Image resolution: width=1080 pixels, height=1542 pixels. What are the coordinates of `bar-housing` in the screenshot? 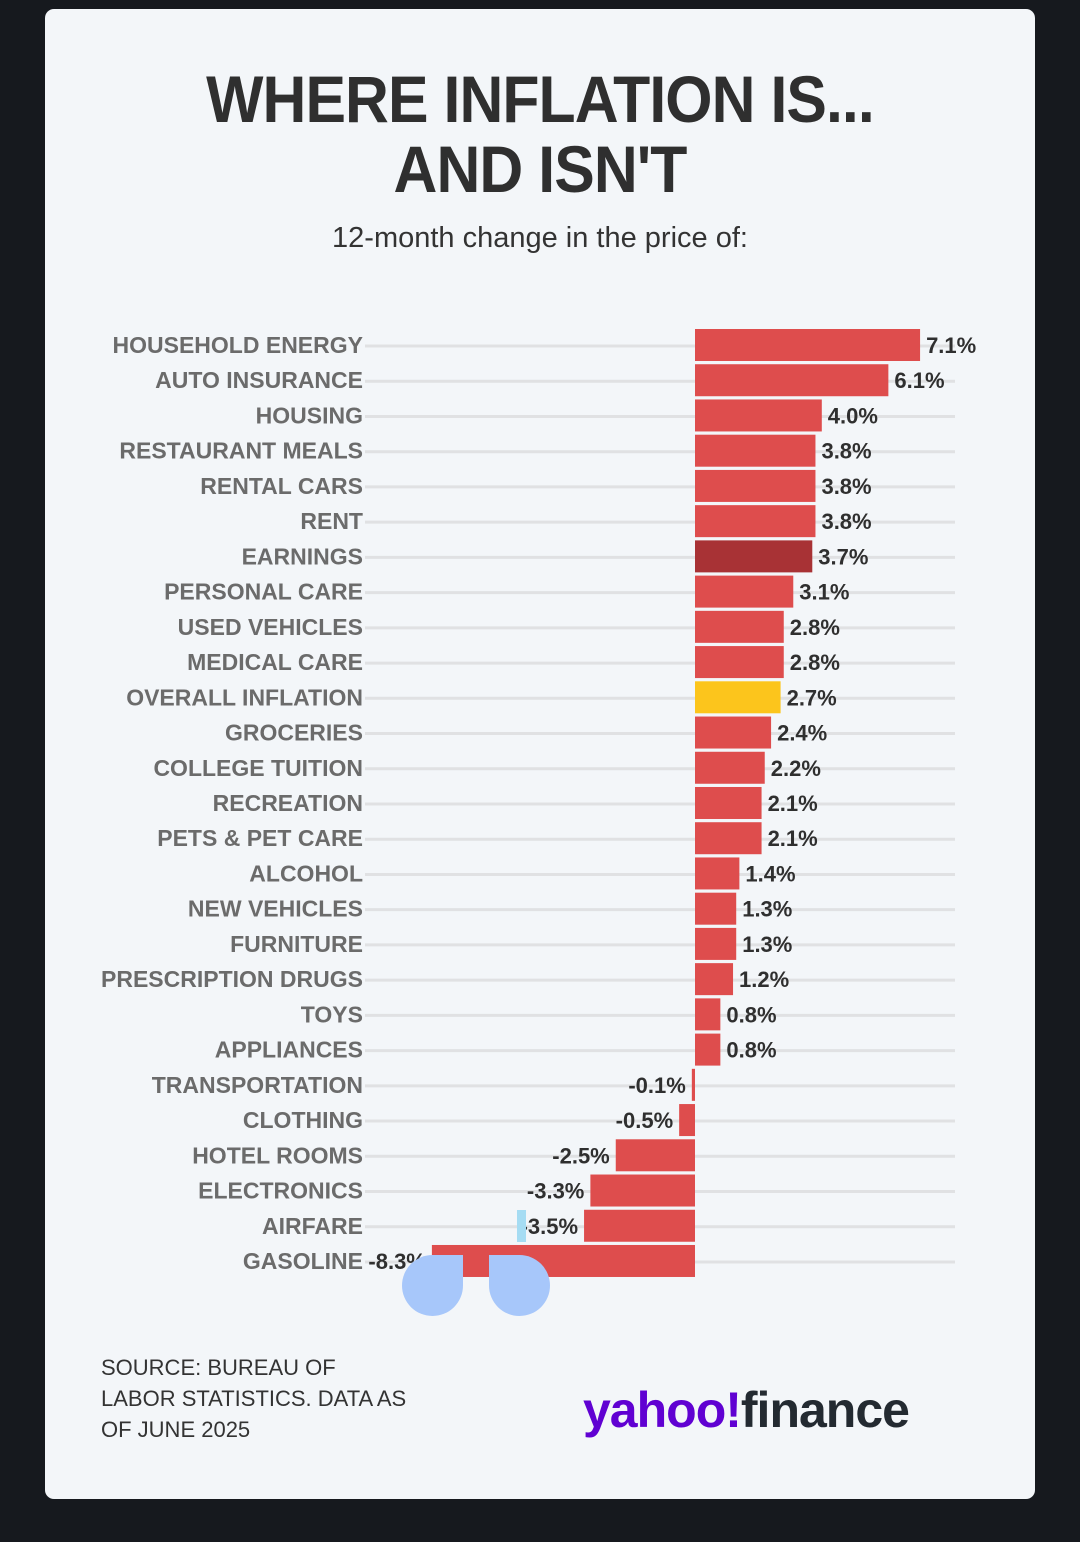 It's located at (758, 415).